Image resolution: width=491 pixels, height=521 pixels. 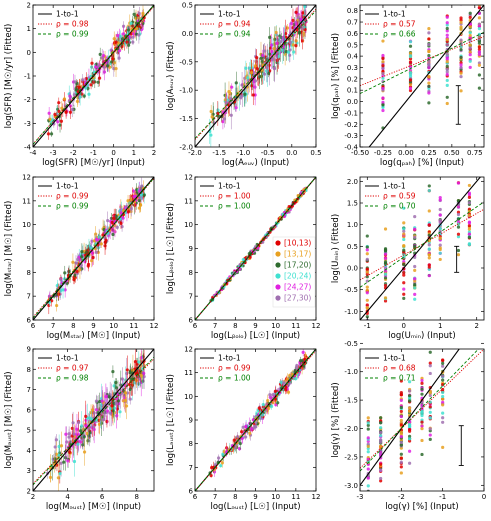 I want to click on y-tick-label: 6, so click(x=29, y=321).